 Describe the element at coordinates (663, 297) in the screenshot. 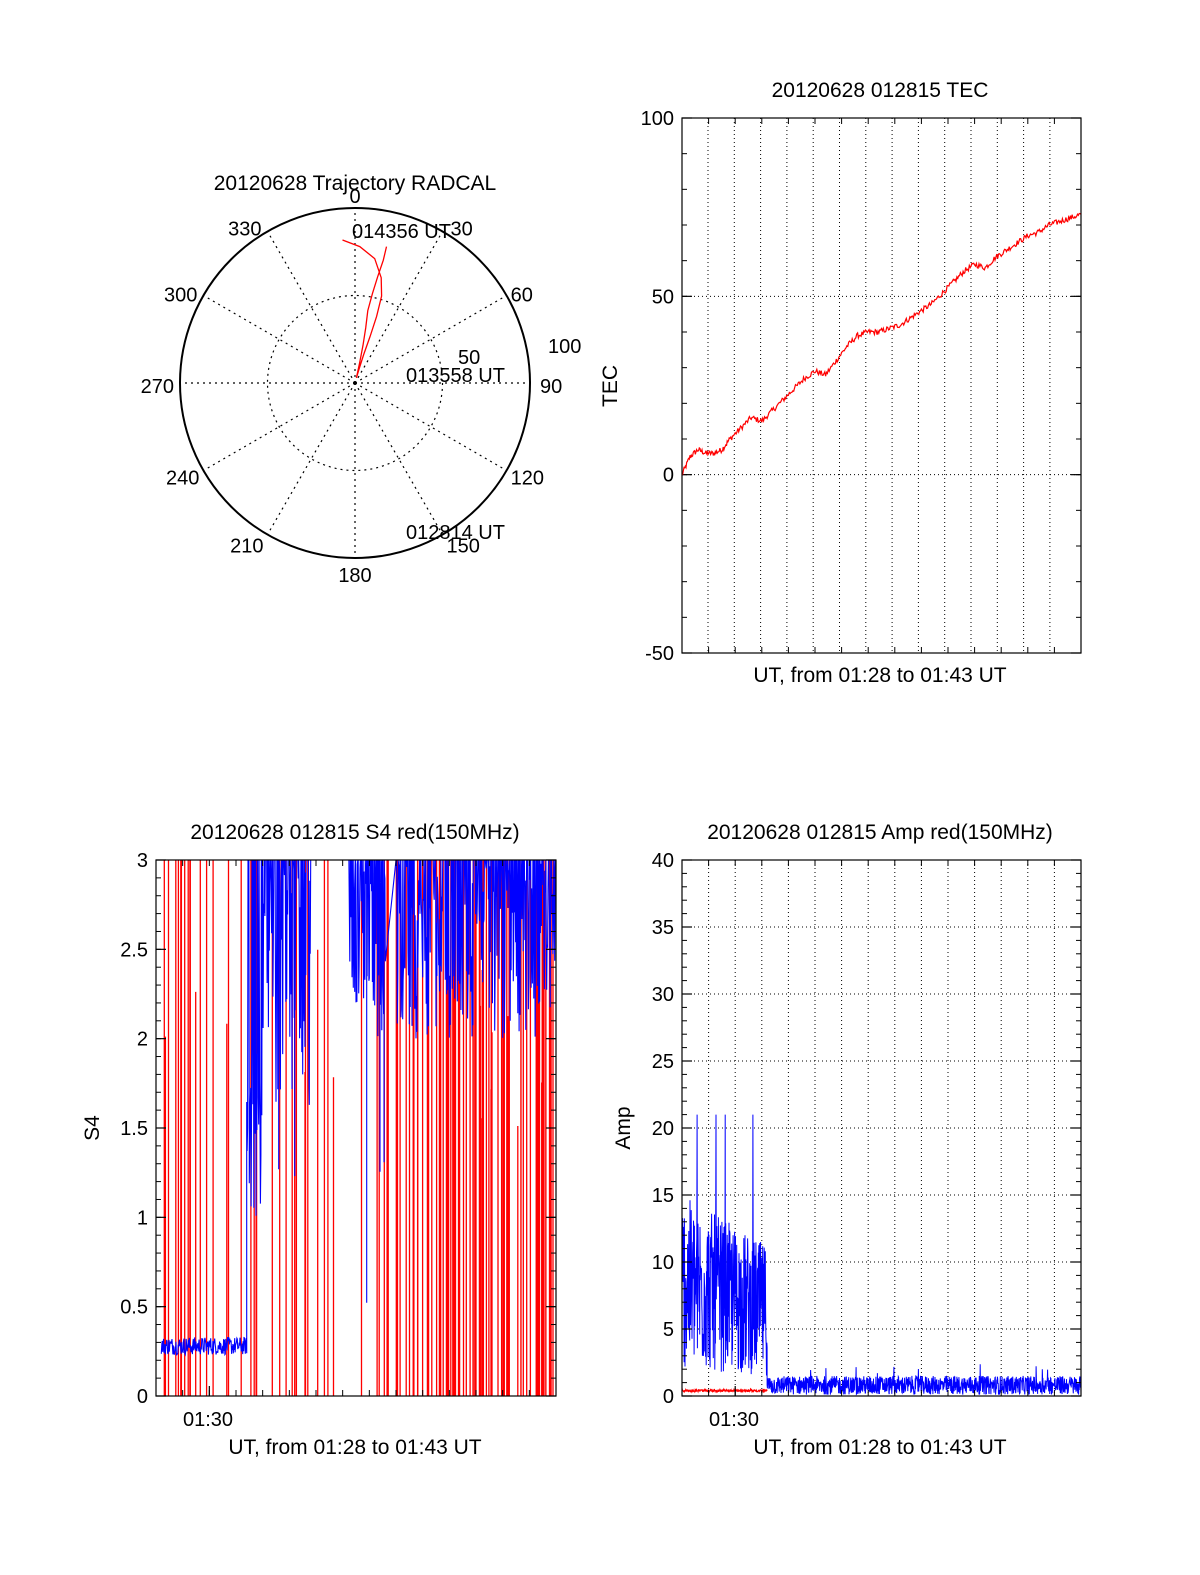

I see `tec-ytick-label-1: 50` at that location.